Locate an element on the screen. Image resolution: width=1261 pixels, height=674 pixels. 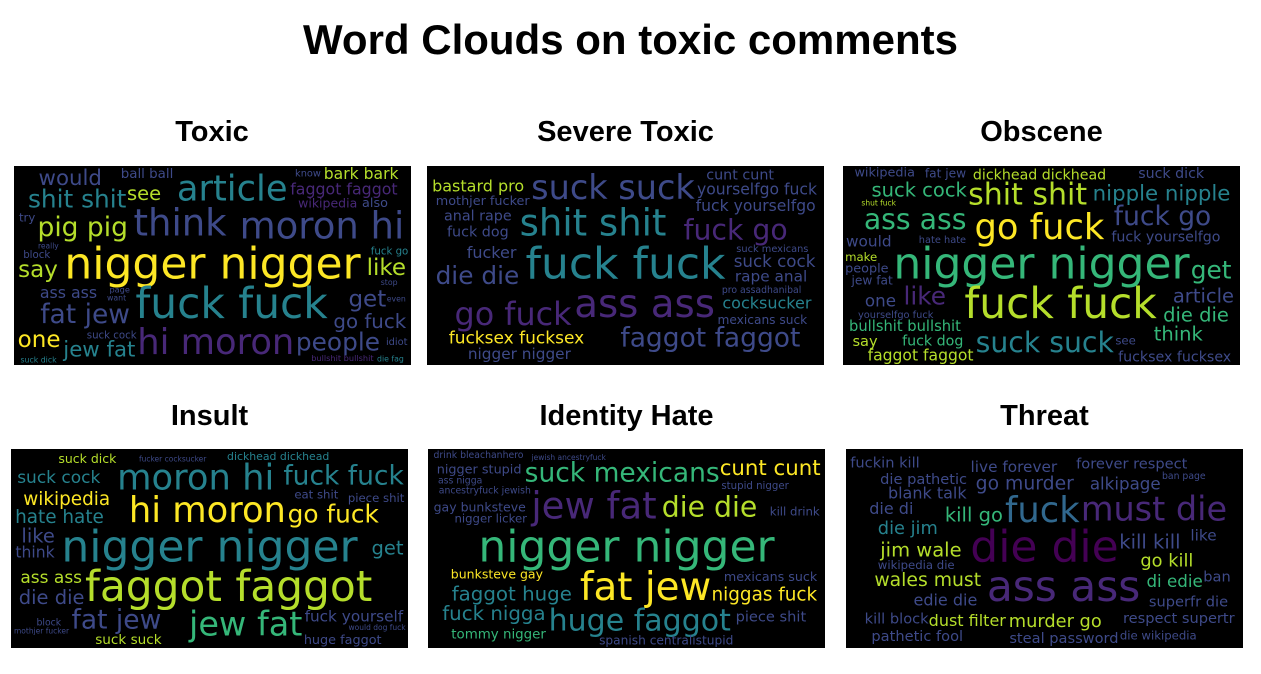
cloud-word-try: try is located at coordinates (27, 218).